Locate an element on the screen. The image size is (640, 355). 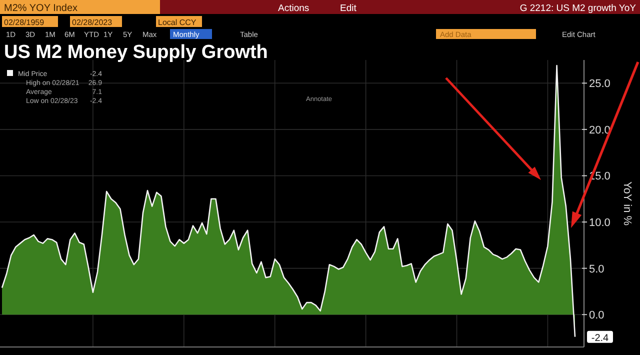
text: Edit is located at coordinates (348, 8).